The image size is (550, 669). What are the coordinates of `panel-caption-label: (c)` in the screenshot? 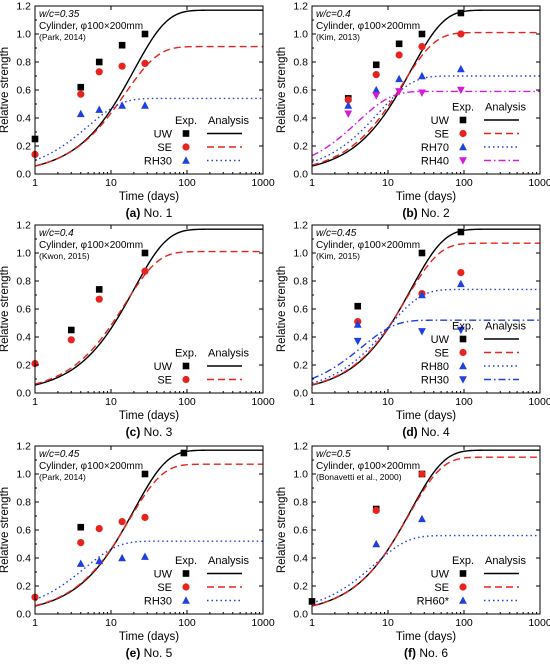 It's located at (133, 432).